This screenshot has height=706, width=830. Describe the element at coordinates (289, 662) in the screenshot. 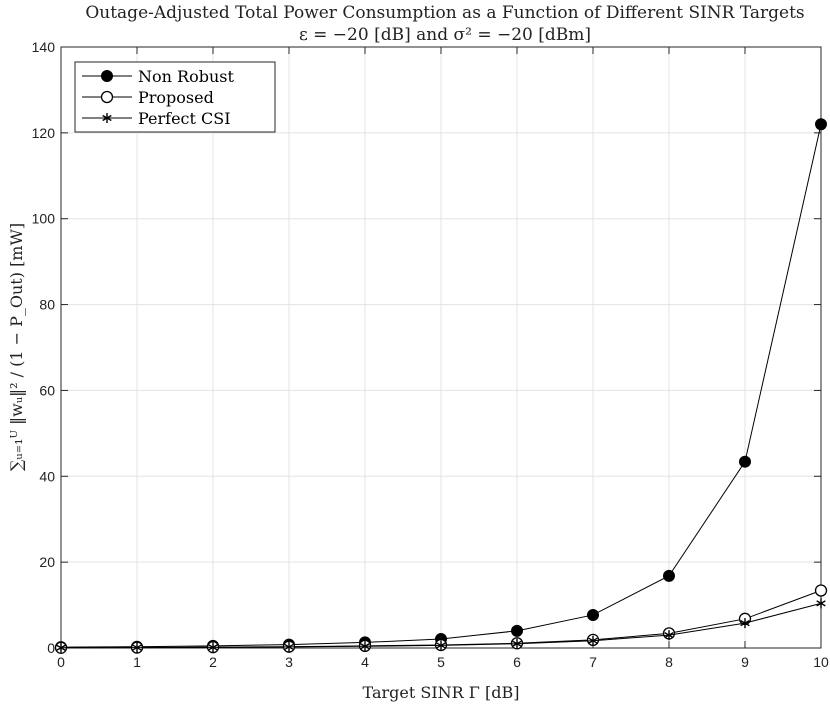

I see `x-tick-label: 3` at that location.